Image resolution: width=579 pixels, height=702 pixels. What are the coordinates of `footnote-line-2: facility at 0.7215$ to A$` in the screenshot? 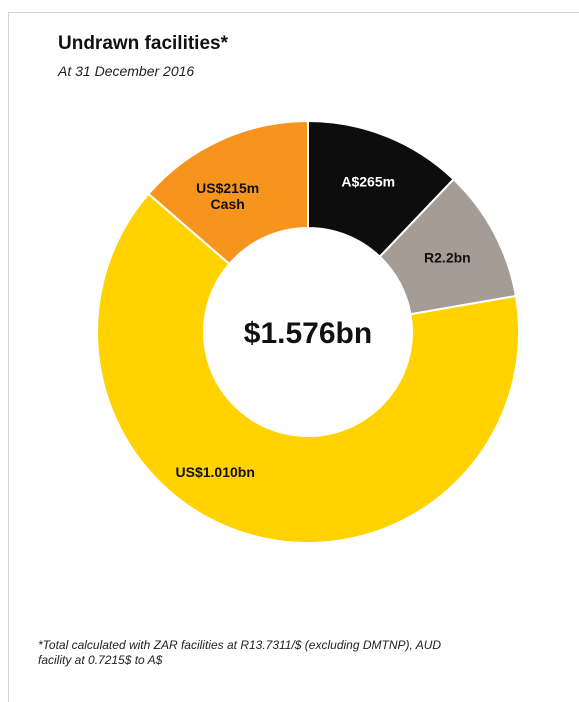 It's located at (100, 660).